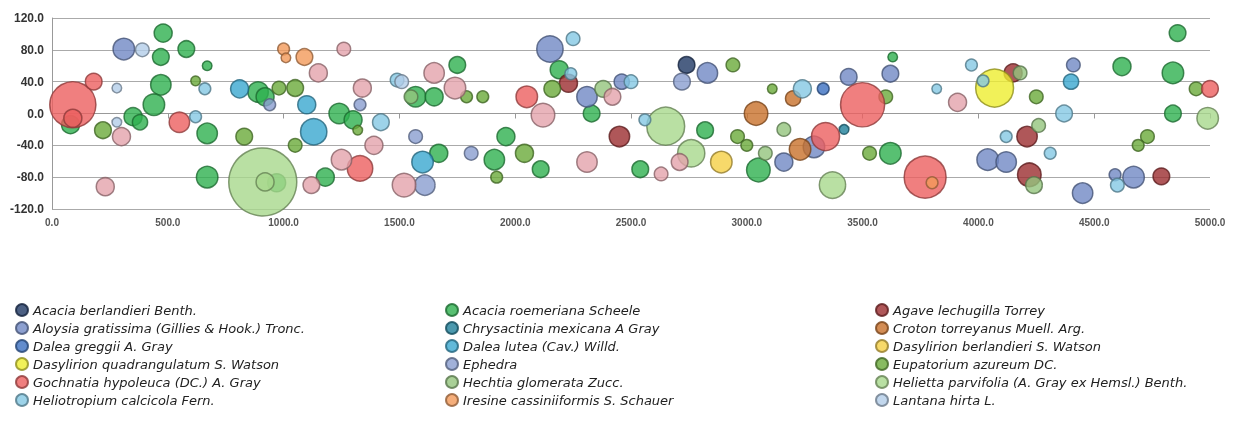 This screenshot has width=1238, height=422. I want to click on legend-label: Aloysia gratissima (Gillies & Hook.) Tronc., so click(168, 328).